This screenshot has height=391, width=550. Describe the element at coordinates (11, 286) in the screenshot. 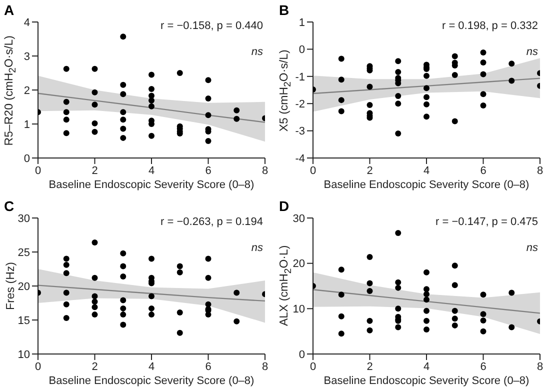

I see `y-axis-title: Fres (Hz)` at that location.